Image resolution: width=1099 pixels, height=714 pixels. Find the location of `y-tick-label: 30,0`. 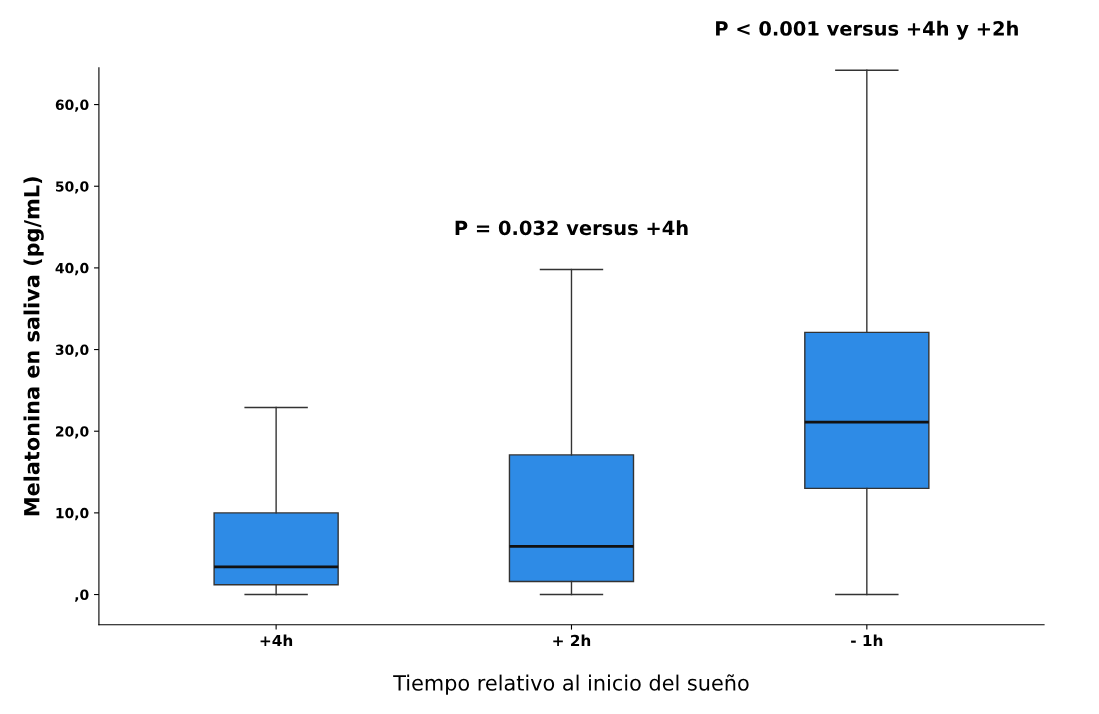

y-tick-label: 30,0 is located at coordinates (72, 350).